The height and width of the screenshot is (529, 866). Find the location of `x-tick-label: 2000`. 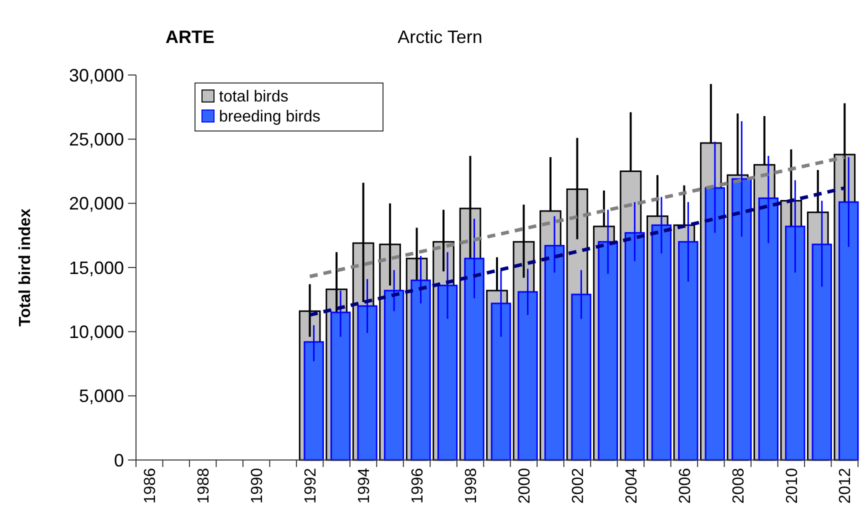

x-tick-label: 2000 is located at coordinates (525, 486).